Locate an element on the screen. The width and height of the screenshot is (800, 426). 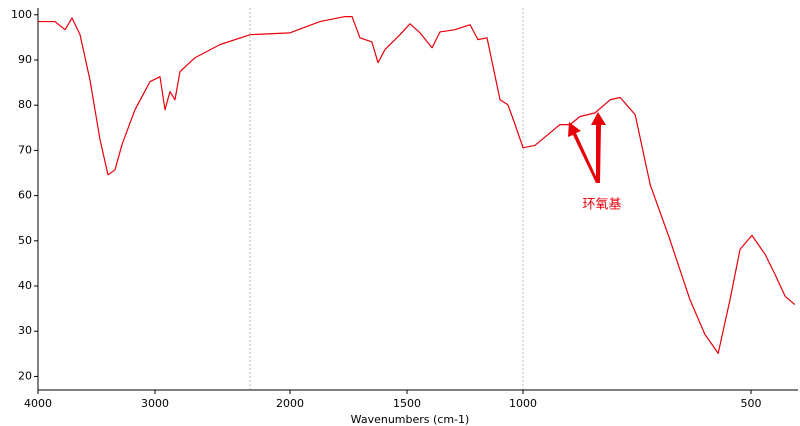
x-axis-label: Wavenumbers (cm-1) is located at coordinates (410, 419).